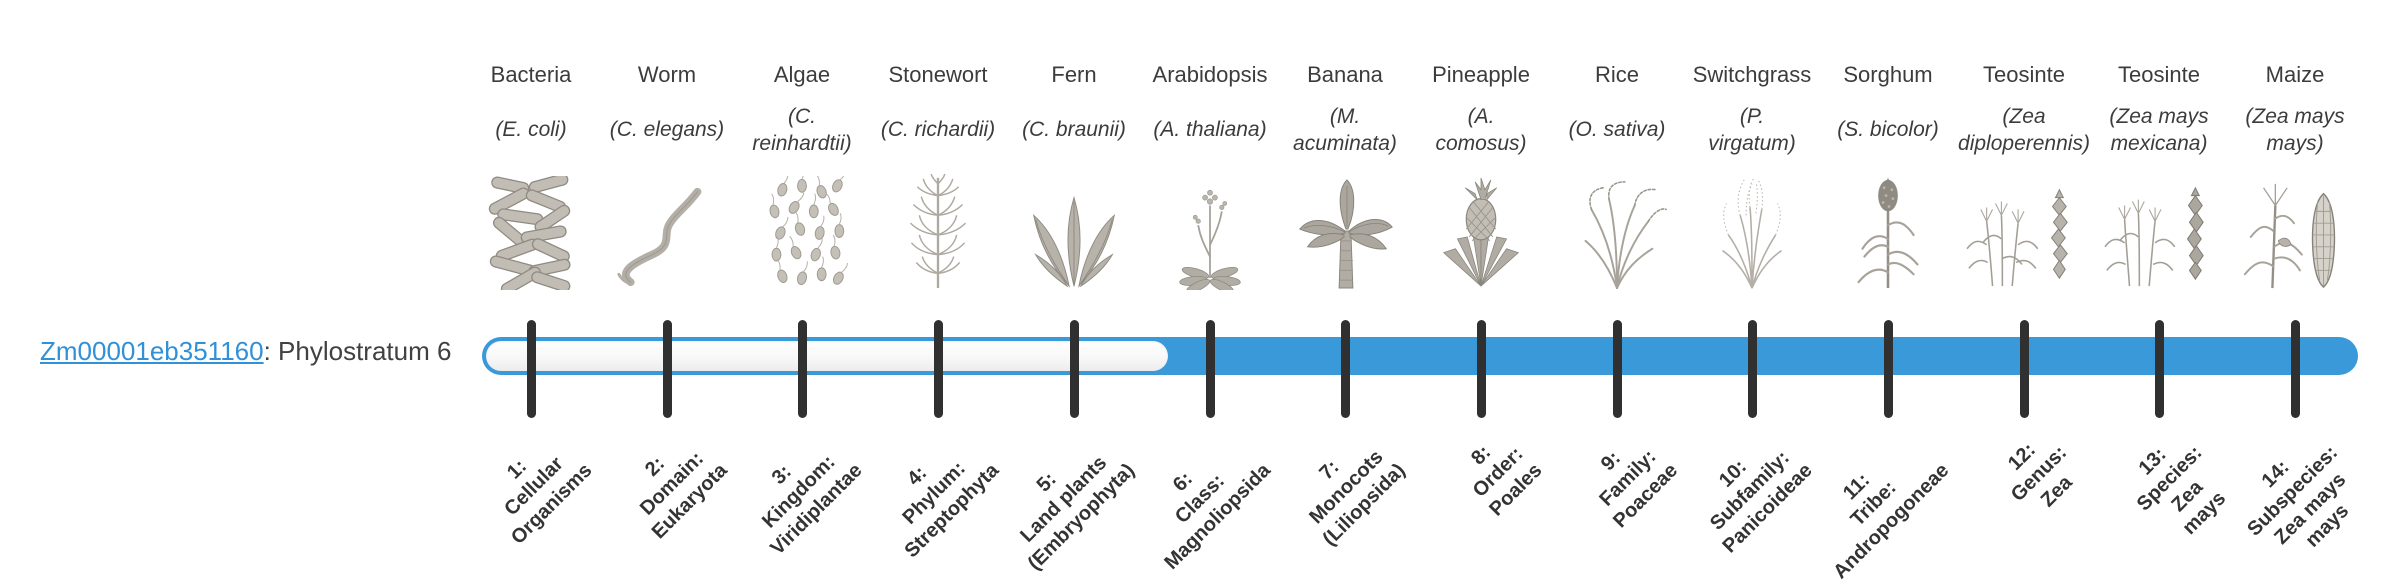 This screenshot has width=2400, height=584. I want to click on worm-icon, so click(667, 230).